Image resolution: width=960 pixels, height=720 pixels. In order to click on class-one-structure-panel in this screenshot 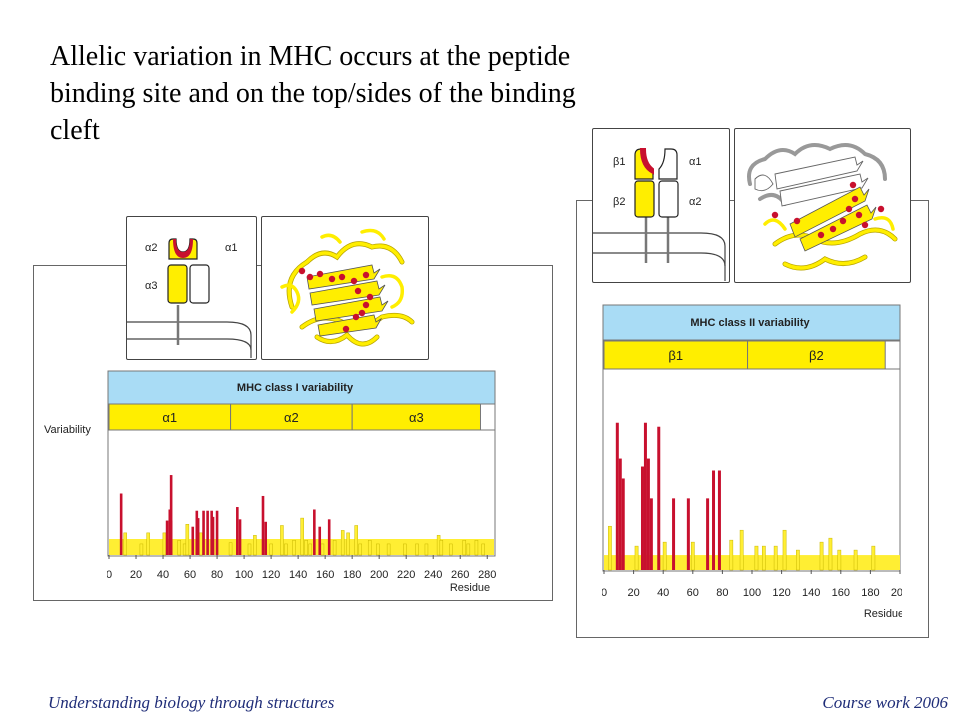, I will do `click(345, 288)`.